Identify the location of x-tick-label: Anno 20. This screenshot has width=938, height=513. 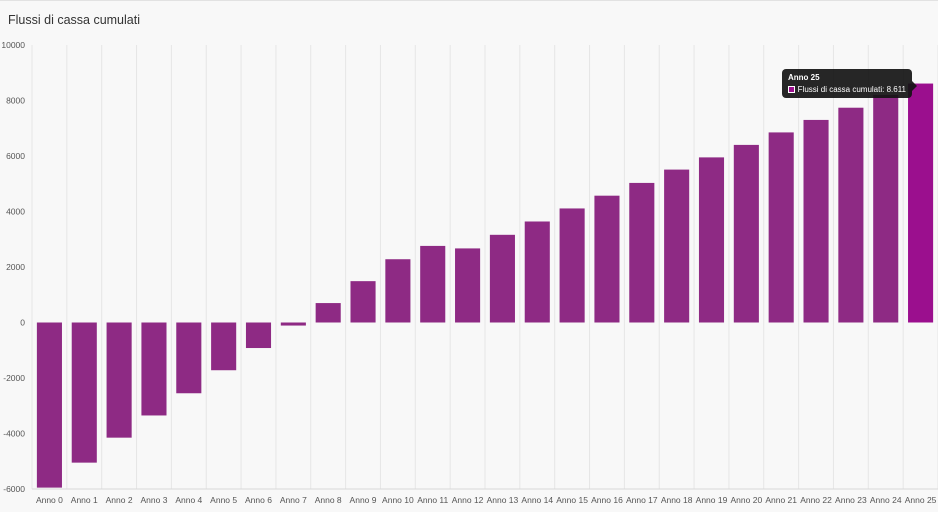
(747, 500).